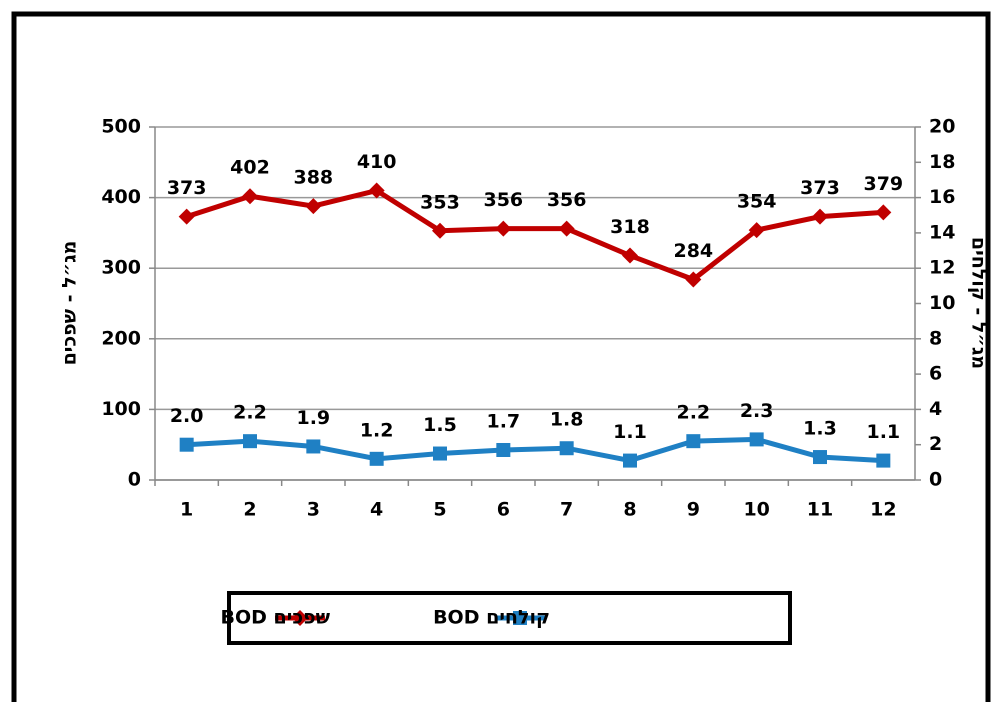 This screenshot has height=706, width=1002. I want to click on x-tick-label: 10, so click(756, 510).